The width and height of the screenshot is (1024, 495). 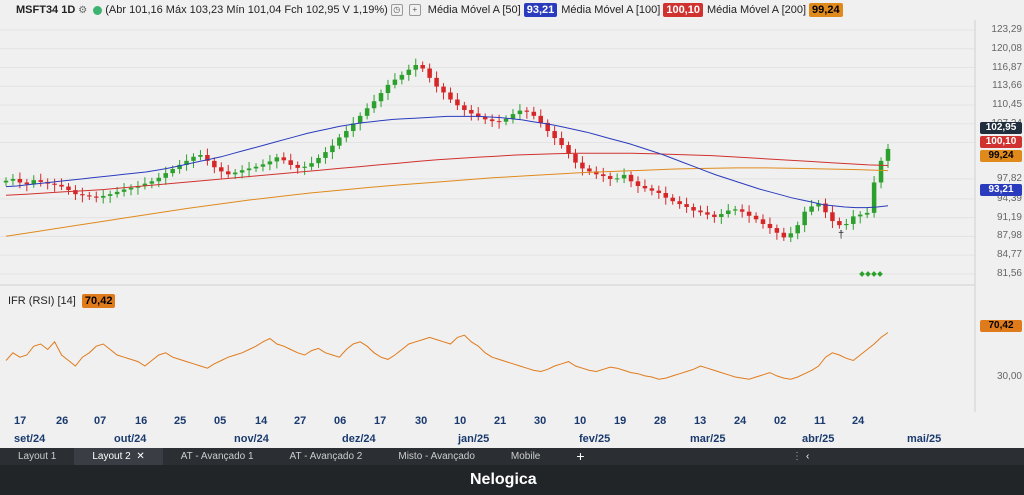 I want to click on tab-layout-1: Layout 1, so click(x=37, y=456).